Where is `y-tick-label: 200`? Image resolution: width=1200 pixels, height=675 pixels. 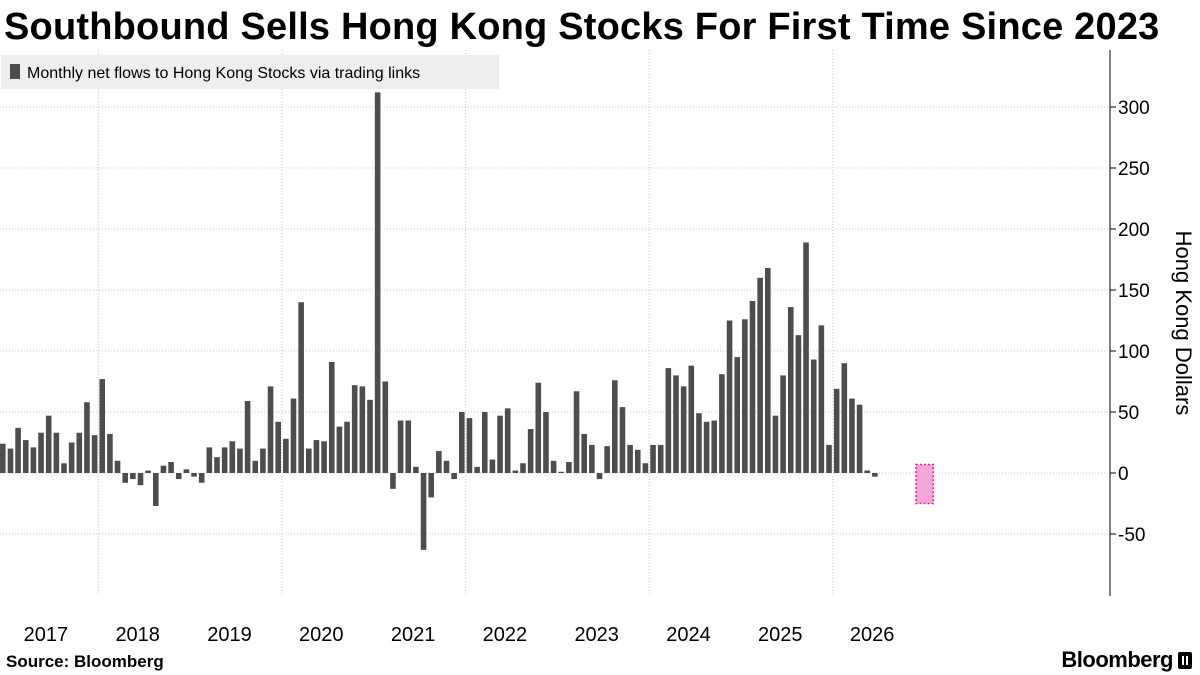
y-tick-label: 200 is located at coordinates (1134, 230).